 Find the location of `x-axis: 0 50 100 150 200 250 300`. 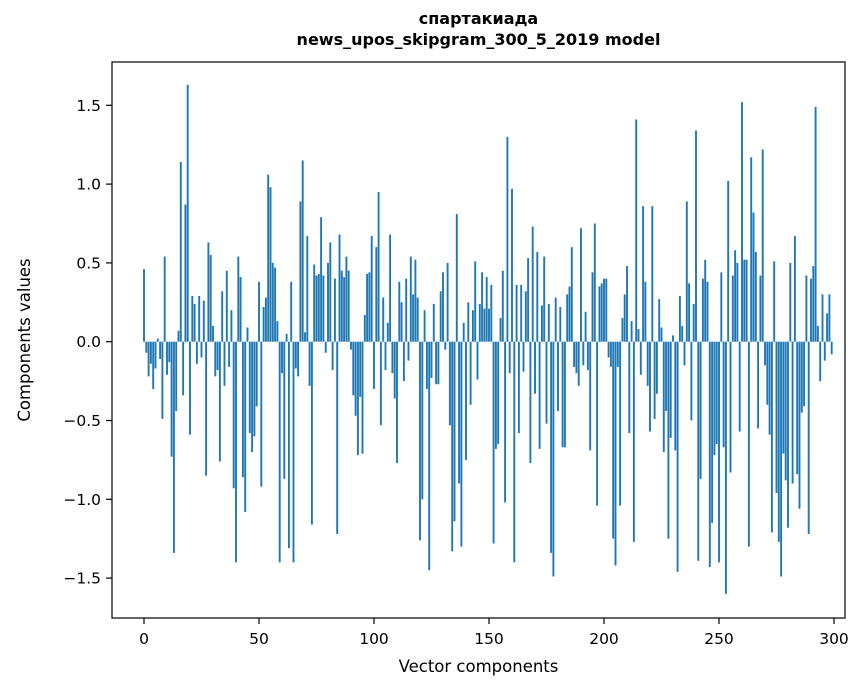

x-axis: 0 50 100 150 200 250 300 is located at coordinates (494, 633).